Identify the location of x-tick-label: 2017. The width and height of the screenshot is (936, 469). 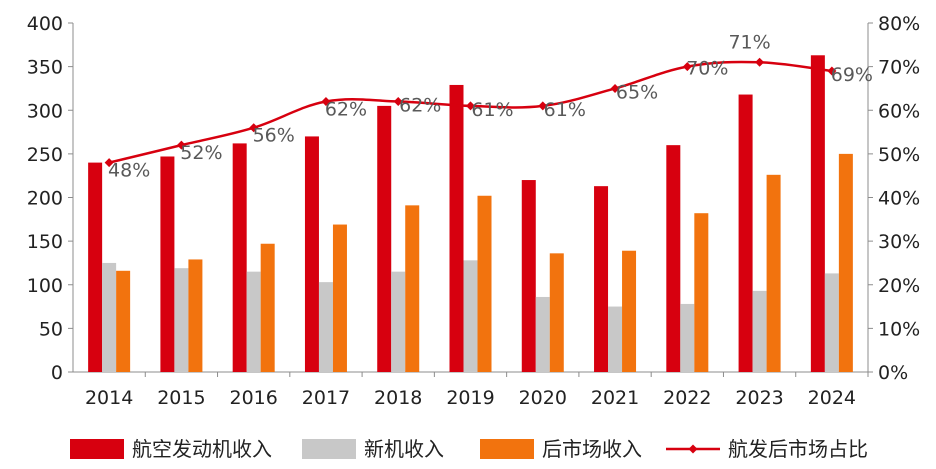
(326, 398).